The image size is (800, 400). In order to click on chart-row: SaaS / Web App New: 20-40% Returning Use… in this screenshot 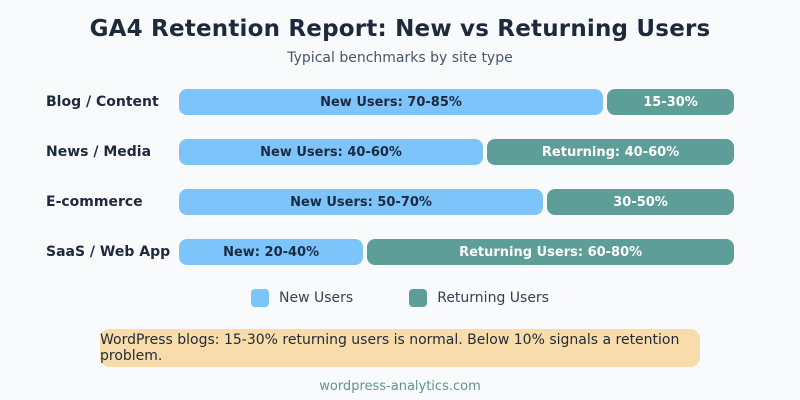, I will do `click(390, 252)`.